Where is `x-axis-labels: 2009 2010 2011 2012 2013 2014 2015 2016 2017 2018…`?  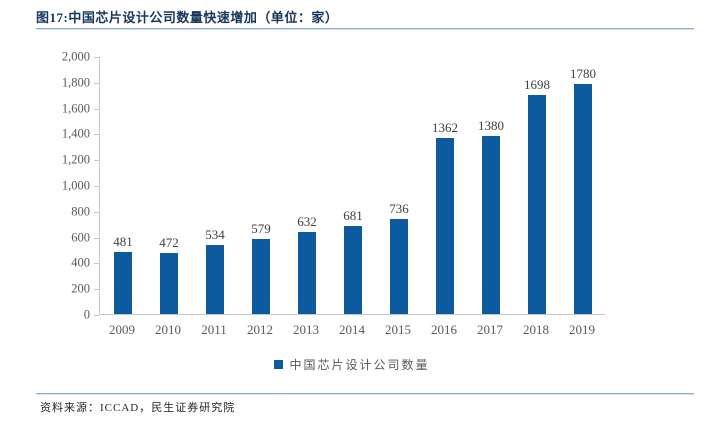 x-axis-labels: 2009 2010 2011 2012 2013 2014 2015 2016 2017 2018… is located at coordinates (352, 330).